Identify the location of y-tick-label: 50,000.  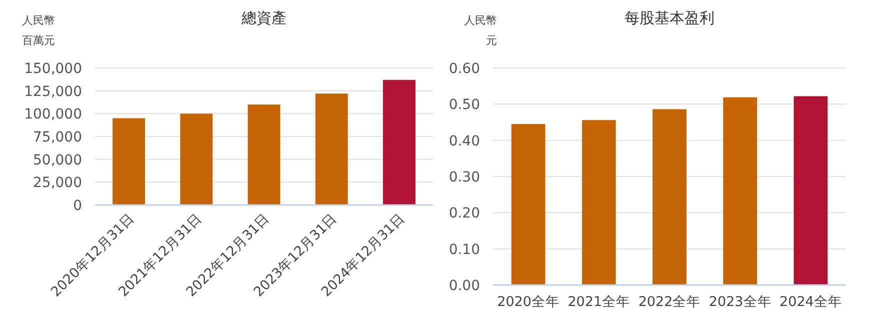
(57, 160).